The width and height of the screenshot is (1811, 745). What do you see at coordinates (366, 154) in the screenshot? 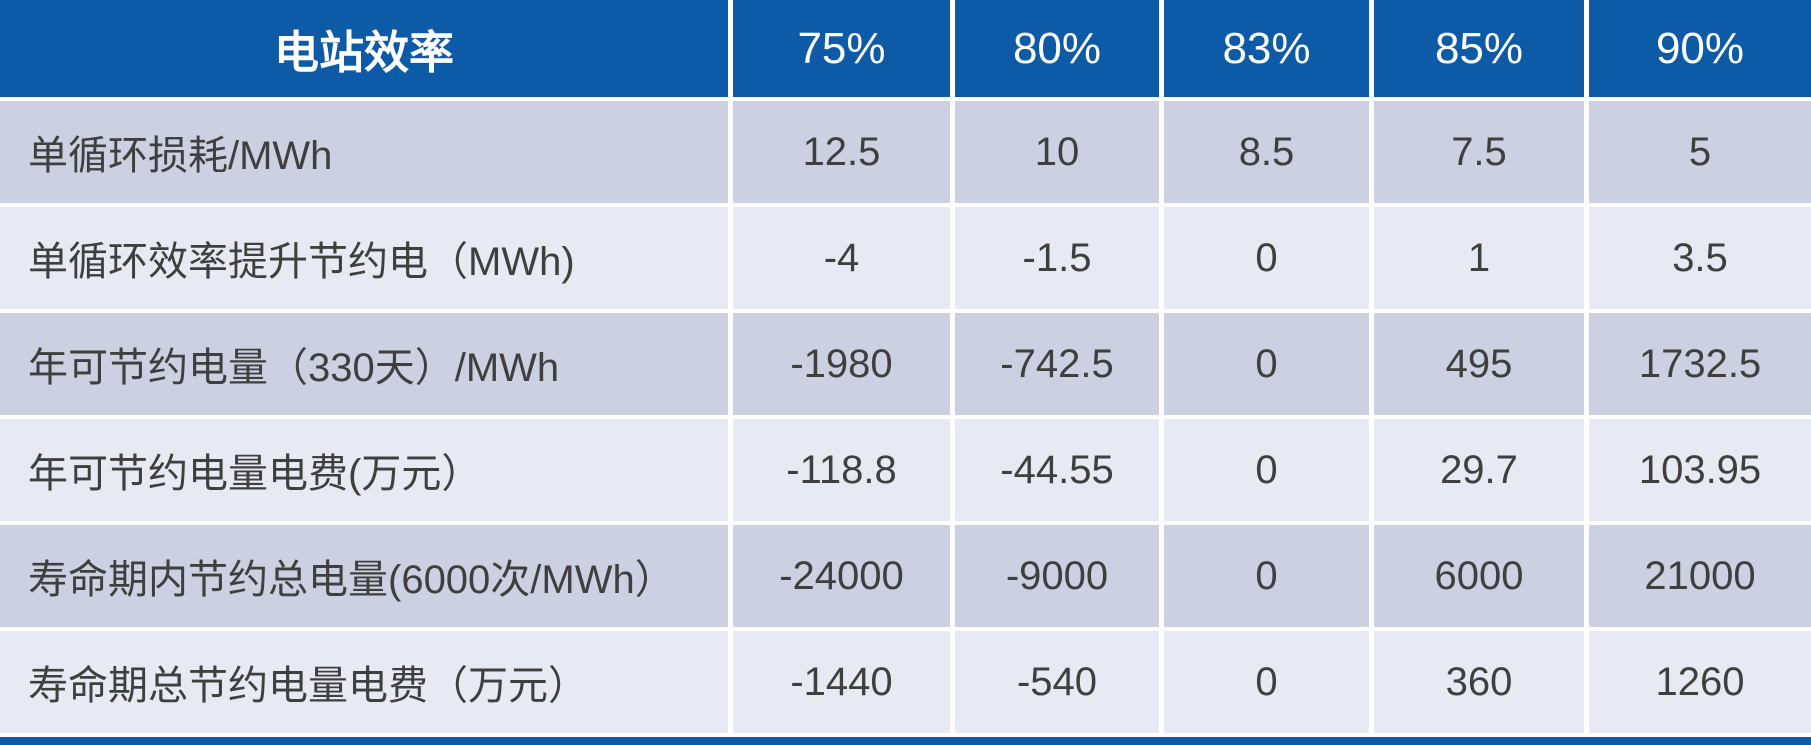
I see `row-label: 单循环损耗/MWh` at bounding box center [366, 154].